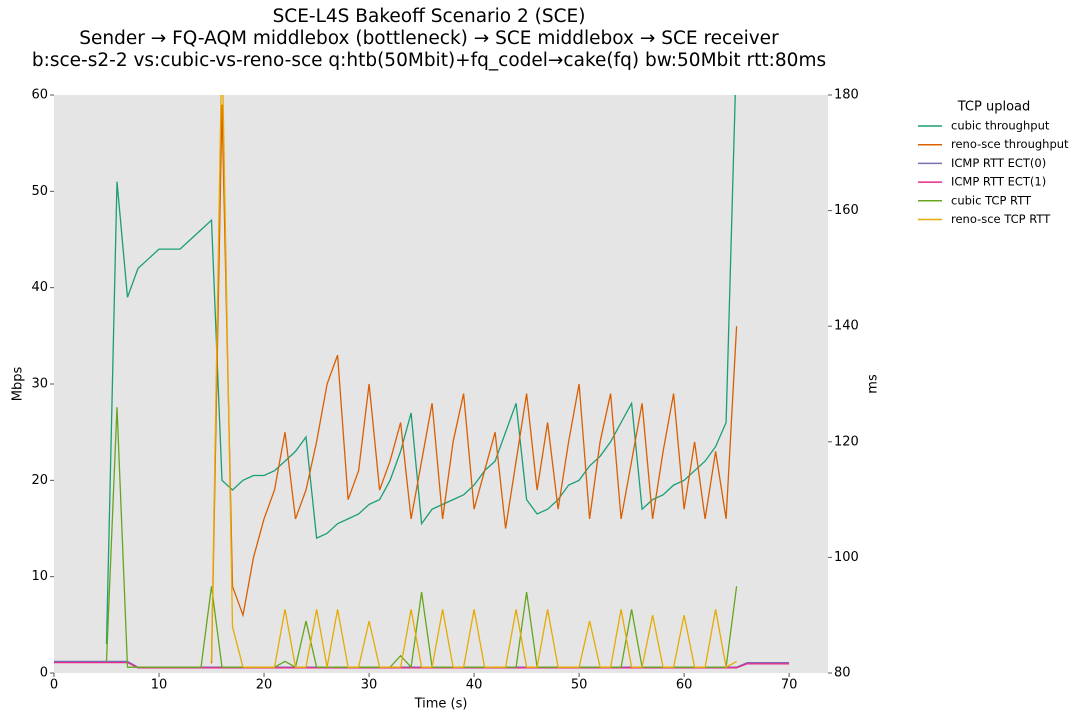  I want to click on y-tick-label: 30, so click(39, 384).